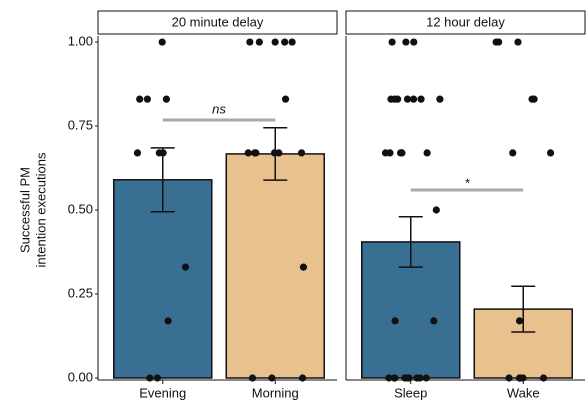  What do you see at coordinates (162, 392) in the screenshot?
I see `x-tick-label: Evening` at bounding box center [162, 392].